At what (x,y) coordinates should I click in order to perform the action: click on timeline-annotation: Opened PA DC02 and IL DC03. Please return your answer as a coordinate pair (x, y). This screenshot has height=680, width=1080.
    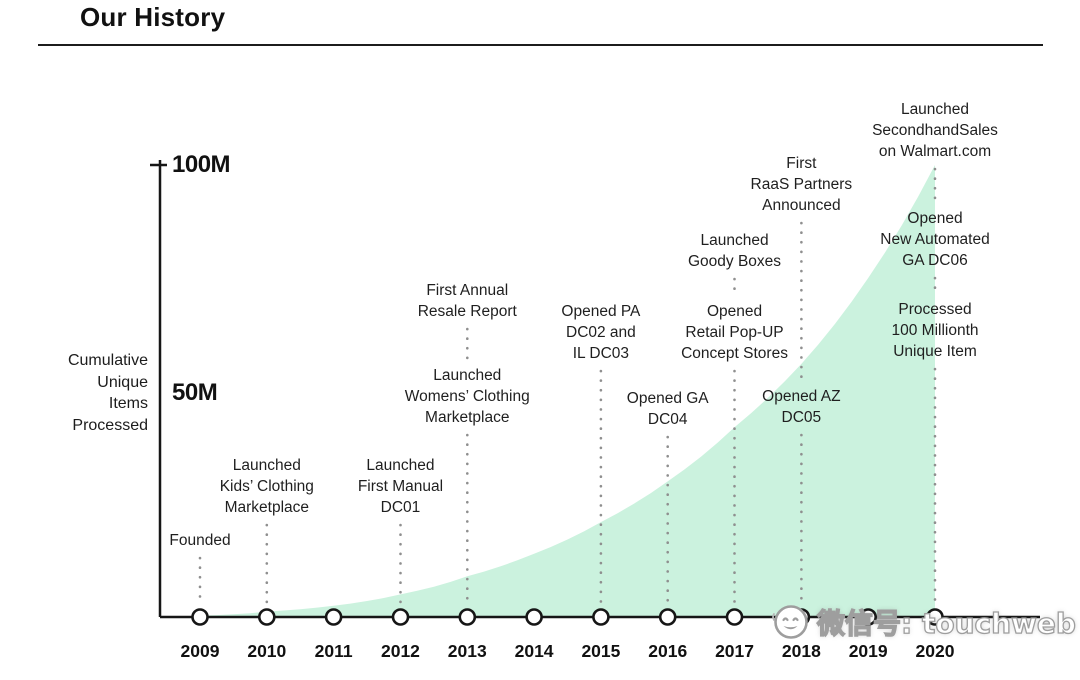
    Looking at the image, I should click on (600, 332).